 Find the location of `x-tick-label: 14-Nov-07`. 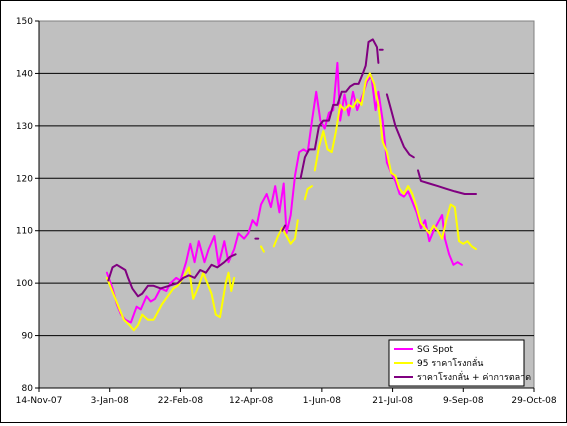

x-tick-label: 14-Nov-07 is located at coordinates (39, 401).